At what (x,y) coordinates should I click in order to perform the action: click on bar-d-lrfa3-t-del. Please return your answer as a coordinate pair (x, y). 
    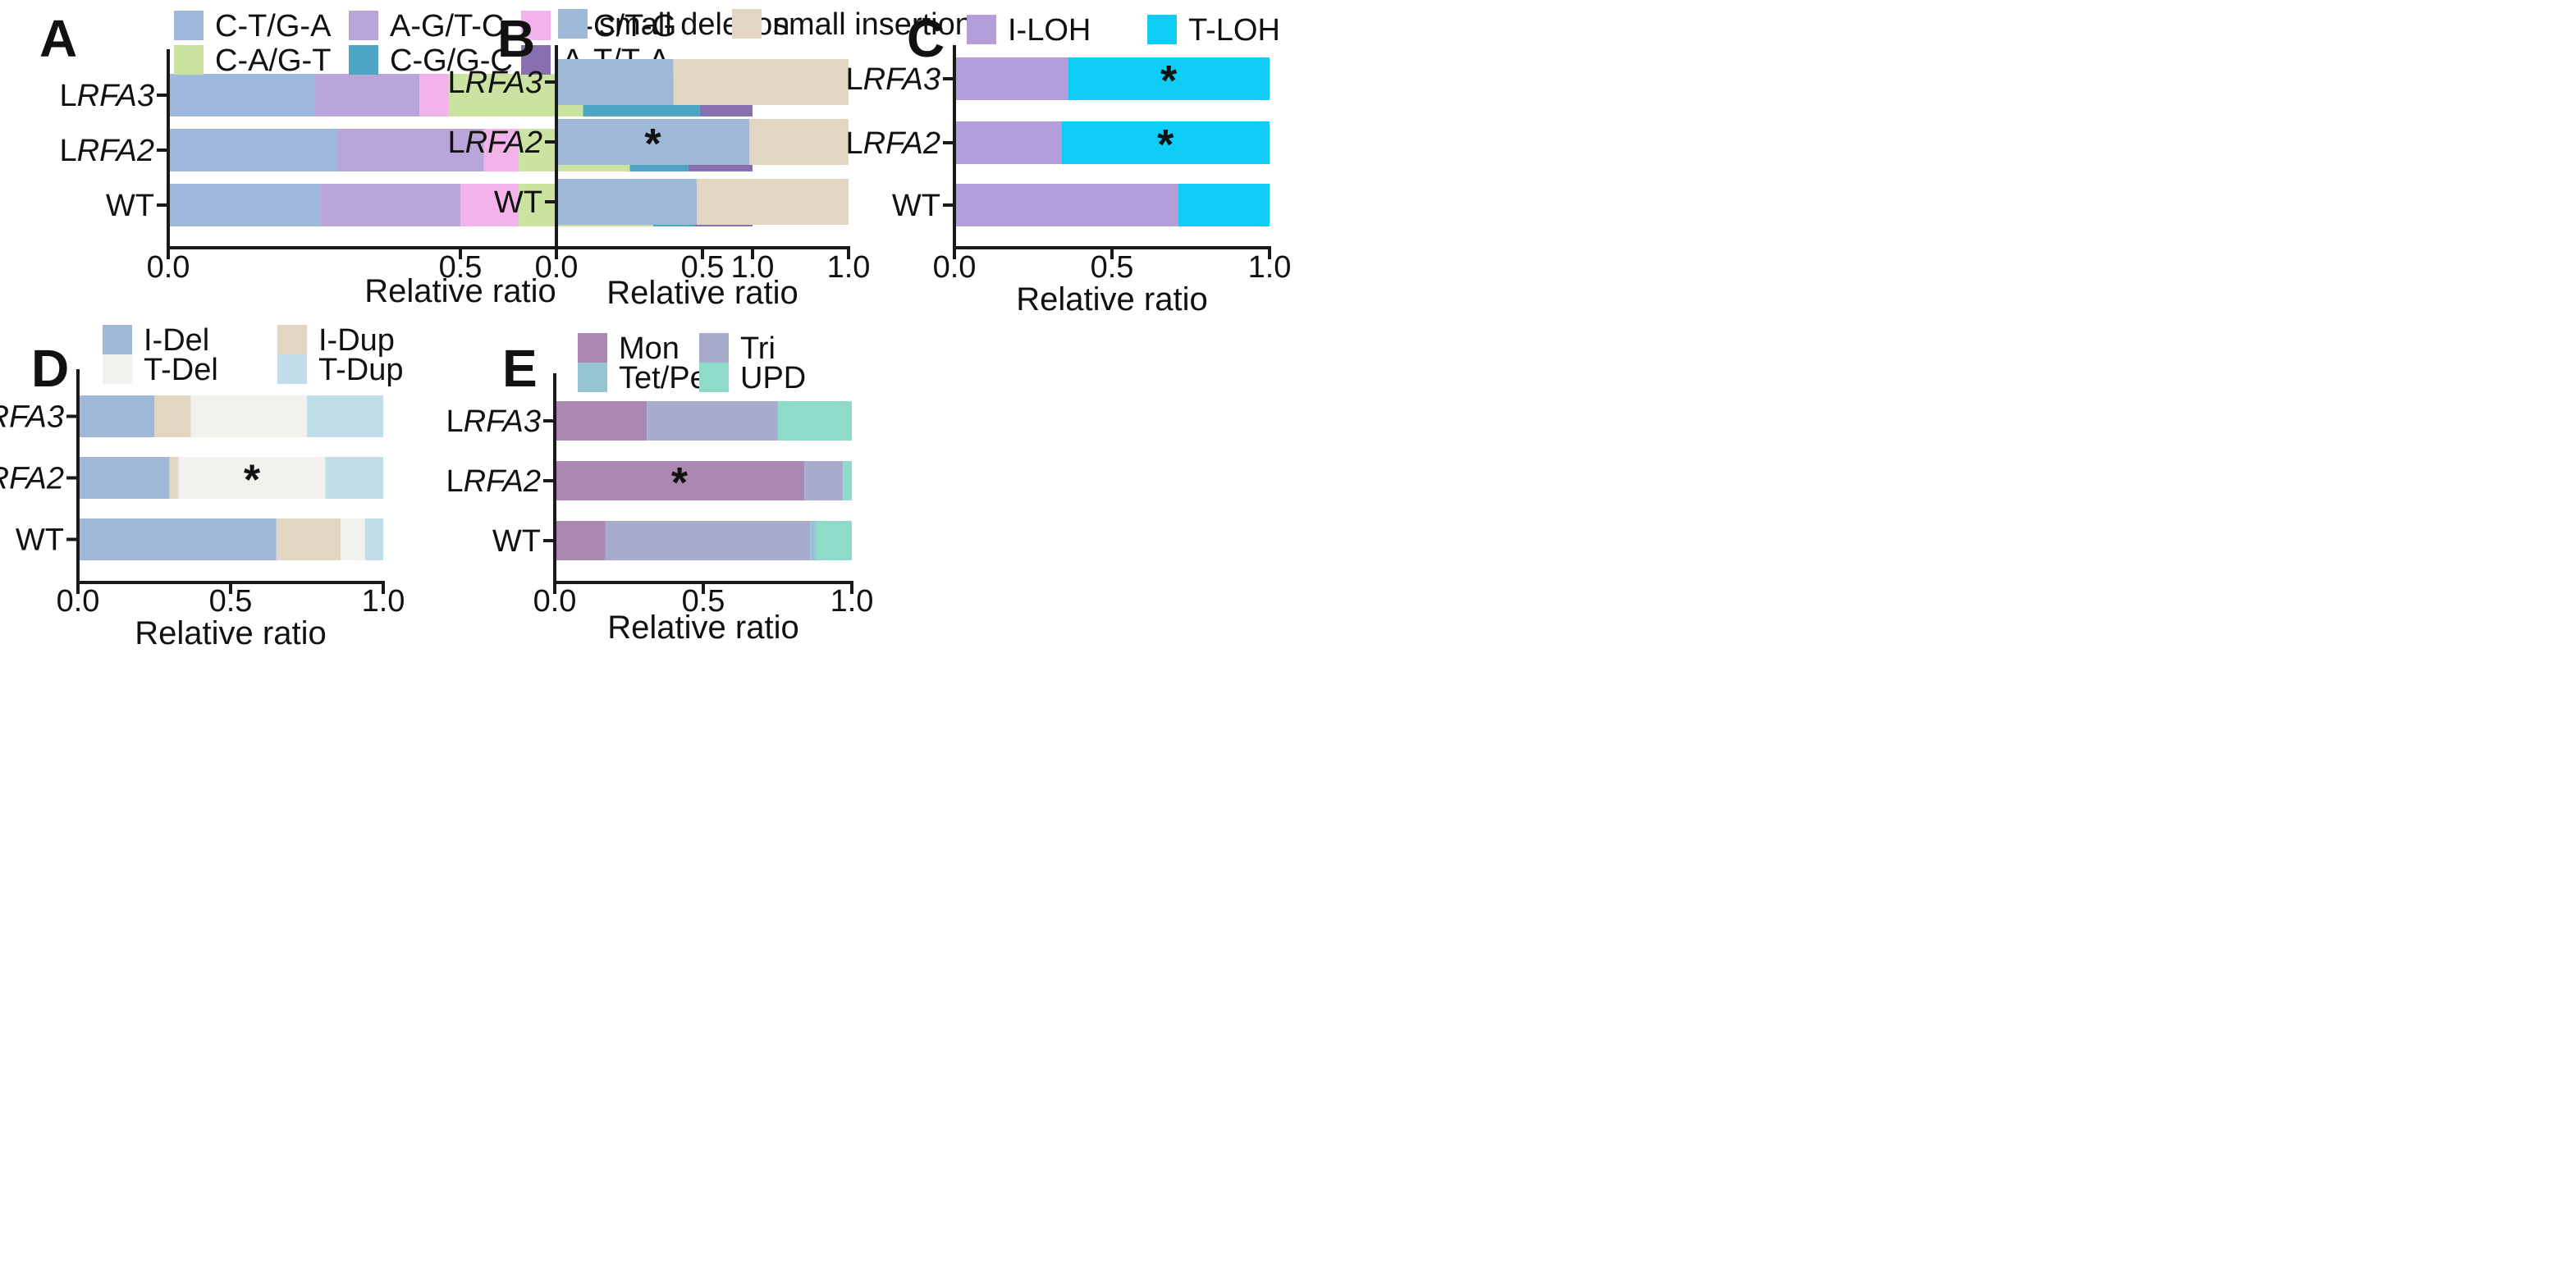
    Looking at the image, I should click on (248, 416).